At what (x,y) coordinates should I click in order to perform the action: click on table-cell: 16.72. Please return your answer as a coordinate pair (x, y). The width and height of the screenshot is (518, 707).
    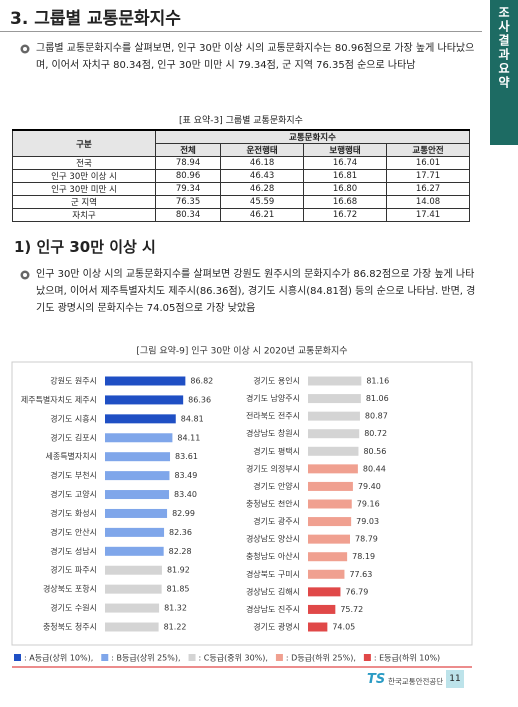
    Looking at the image, I should click on (345, 215).